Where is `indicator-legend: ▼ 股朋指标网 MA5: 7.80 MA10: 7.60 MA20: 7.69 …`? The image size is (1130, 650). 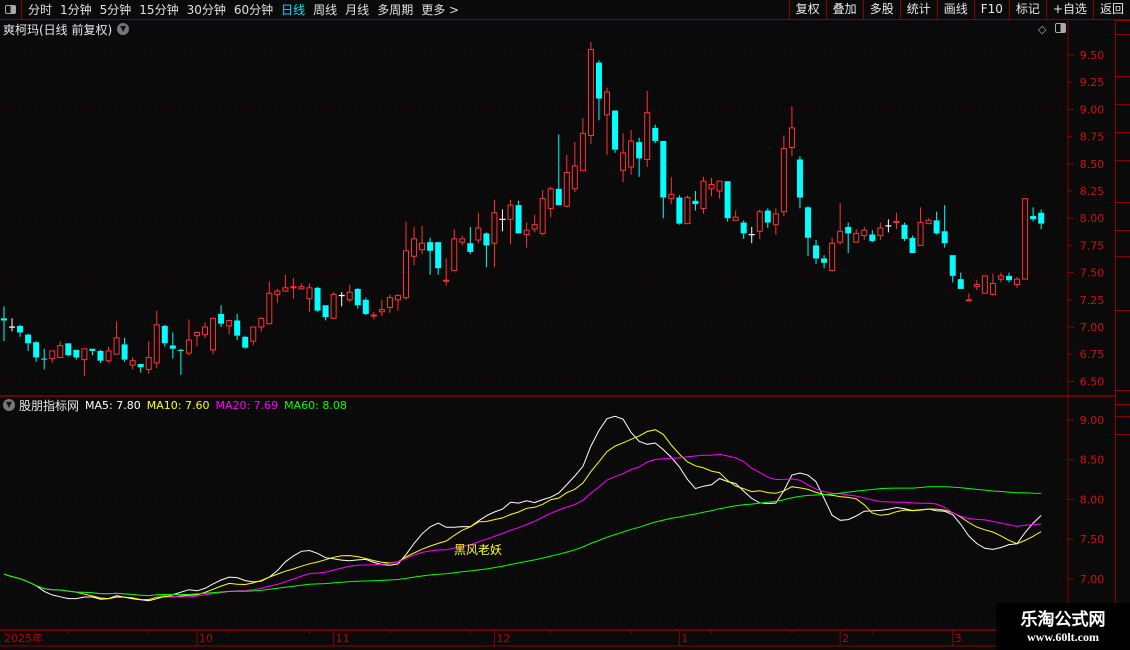
indicator-legend: ▼ 股朋指标网 MA5: 7.80 MA10: 7.60 MA20: 7.69 … is located at coordinates (178, 405).